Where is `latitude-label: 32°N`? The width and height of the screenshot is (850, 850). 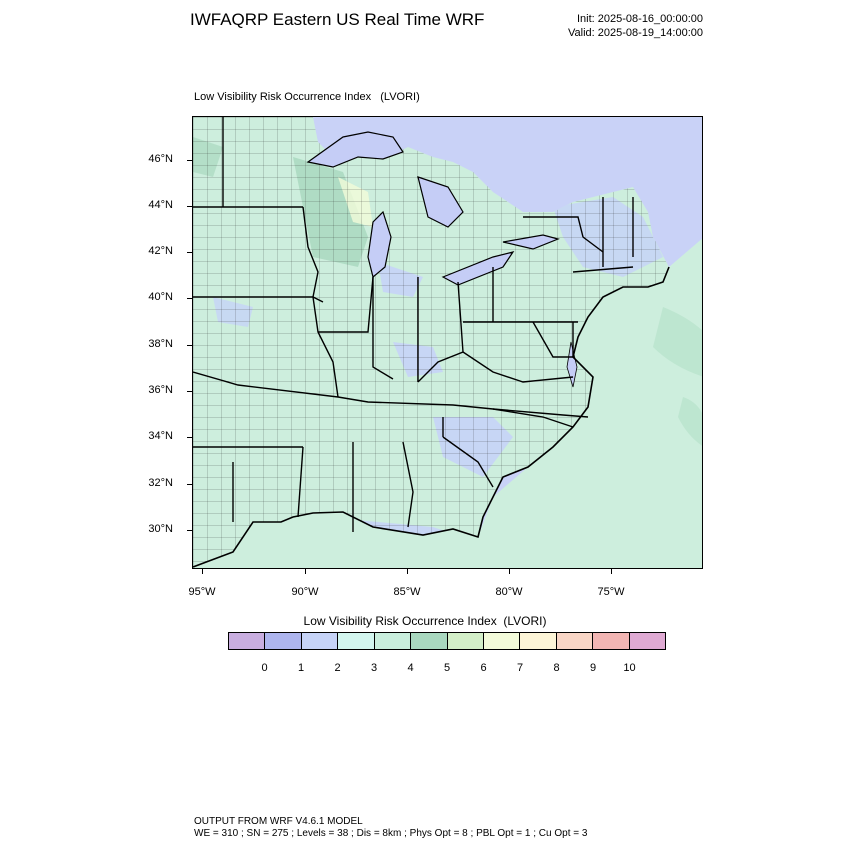 latitude-label: 32°N is located at coordinates (160, 483).